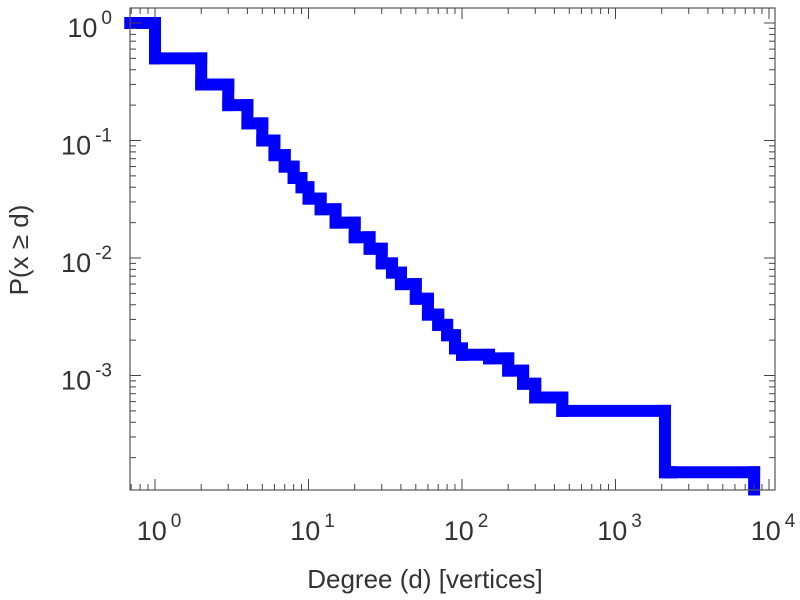 The width and height of the screenshot is (800, 600). I want to click on tick-label: 10 -2, so click(86, 260).